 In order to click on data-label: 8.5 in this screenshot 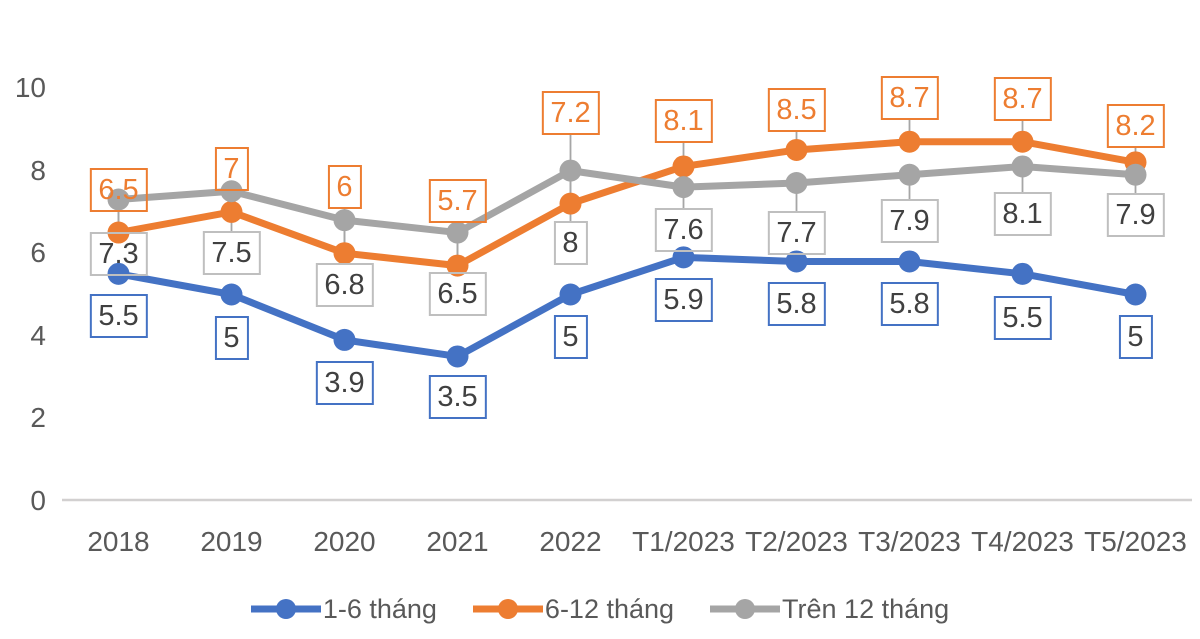, I will do `click(796, 109)`.